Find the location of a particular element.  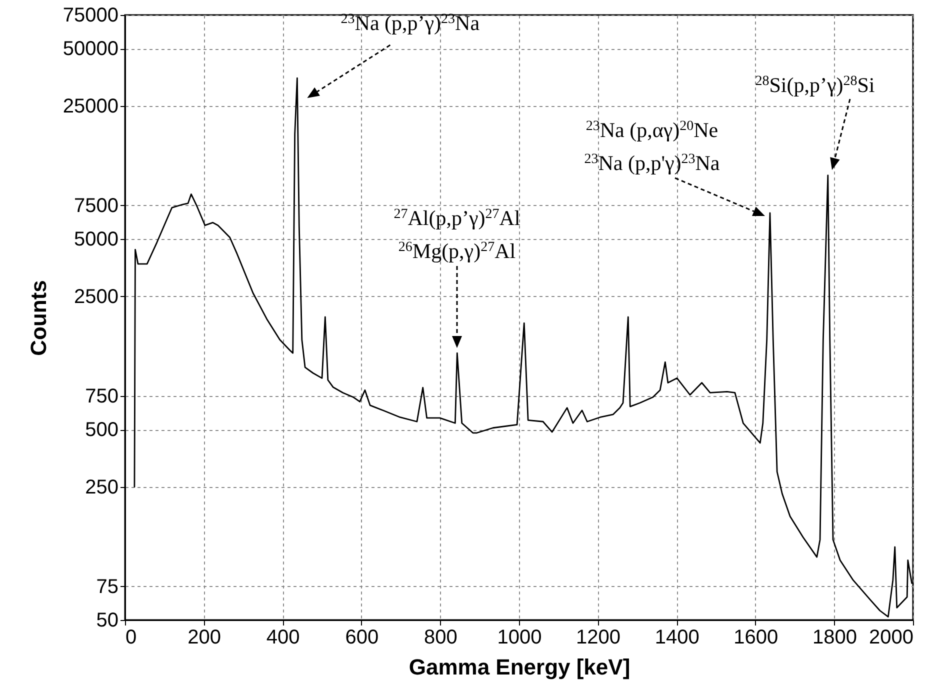

x-tick-label: 0 is located at coordinates (131, 637).